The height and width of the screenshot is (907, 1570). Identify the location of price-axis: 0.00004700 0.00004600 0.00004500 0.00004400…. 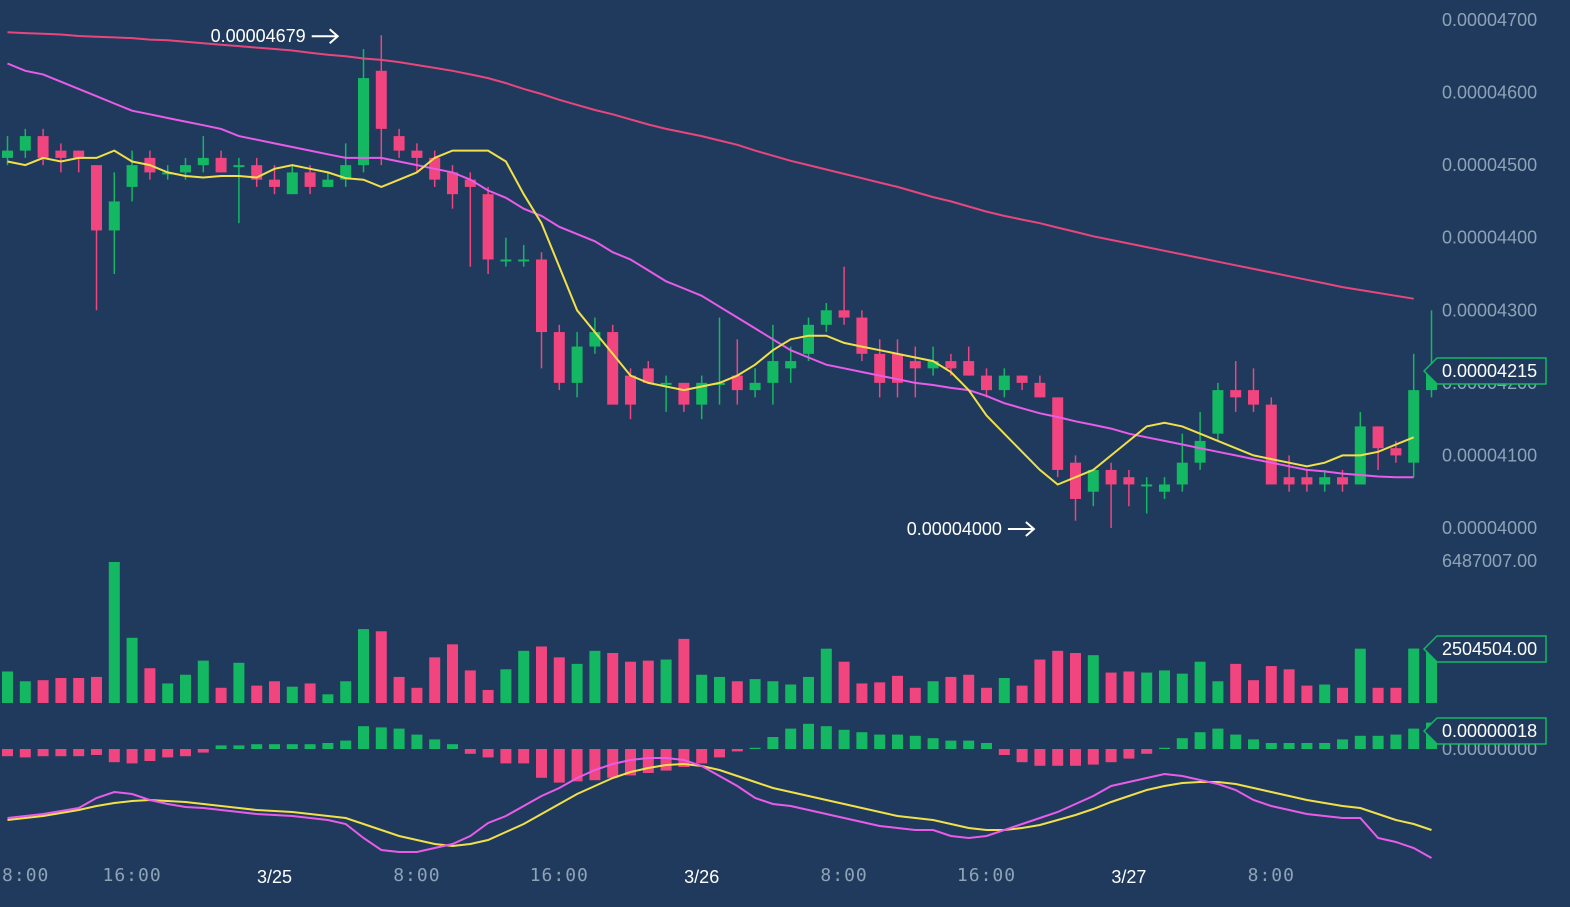
(1489, 274).